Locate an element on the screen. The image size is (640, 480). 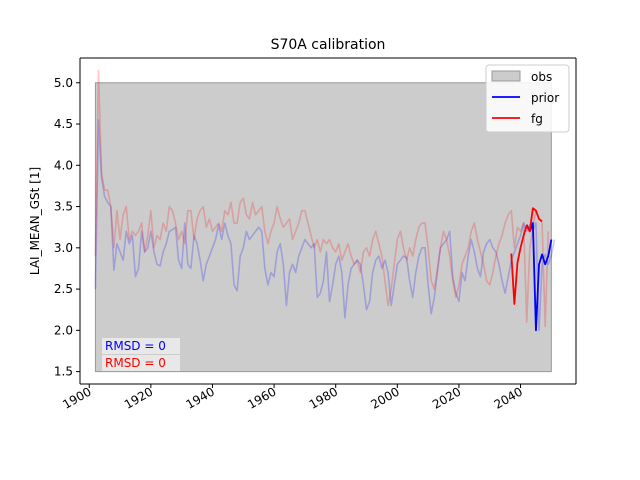
y-tick-label: 2.5 is located at coordinates (63, 289).